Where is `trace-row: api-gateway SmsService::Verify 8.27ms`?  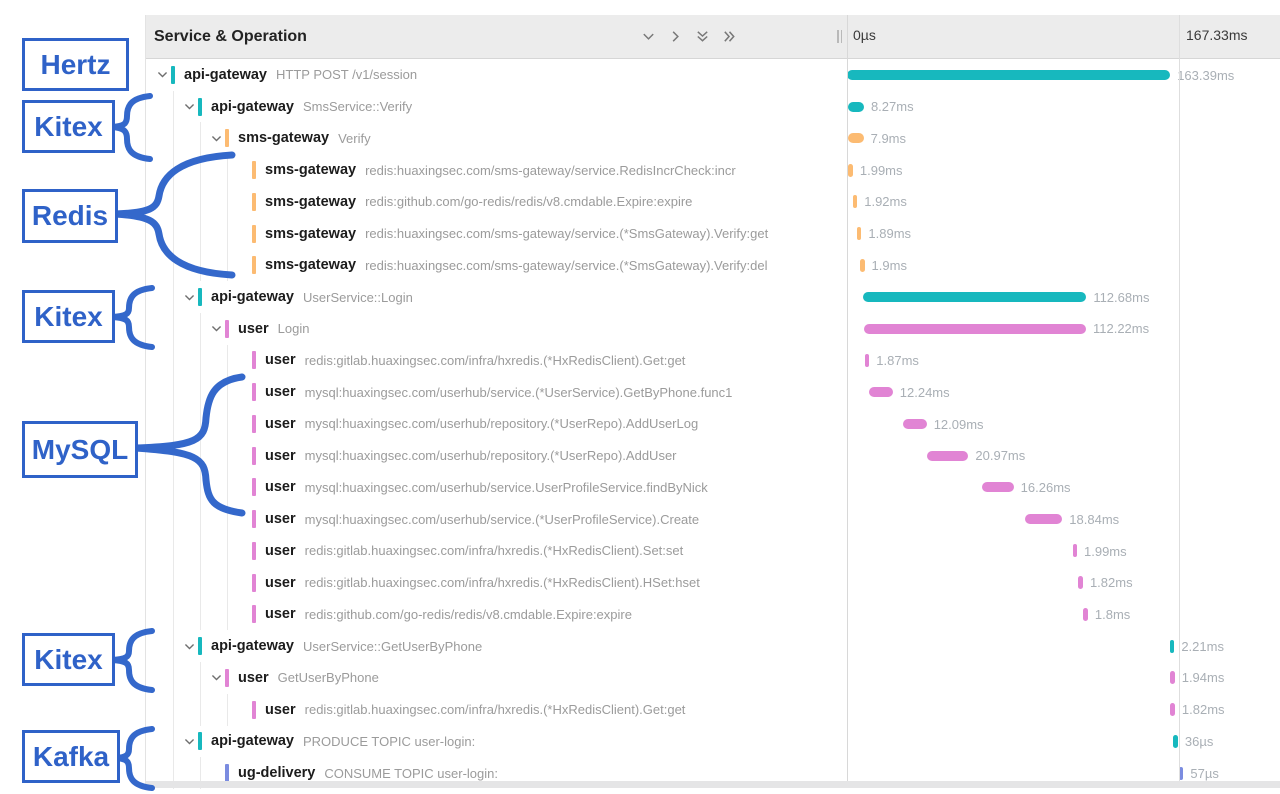 trace-row: api-gateway SmsService::Verify 8.27ms is located at coordinates (713, 107).